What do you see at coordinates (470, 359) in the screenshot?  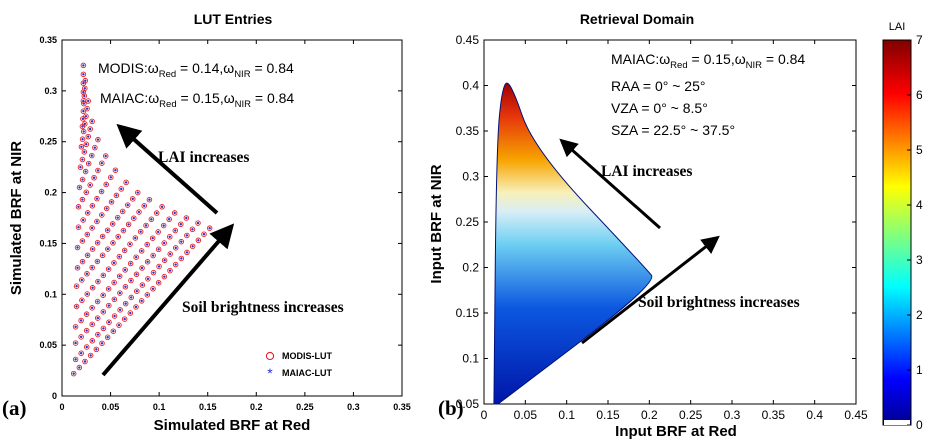 I see `panel-b-y-tick-label: 0.1` at bounding box center [470, 359].